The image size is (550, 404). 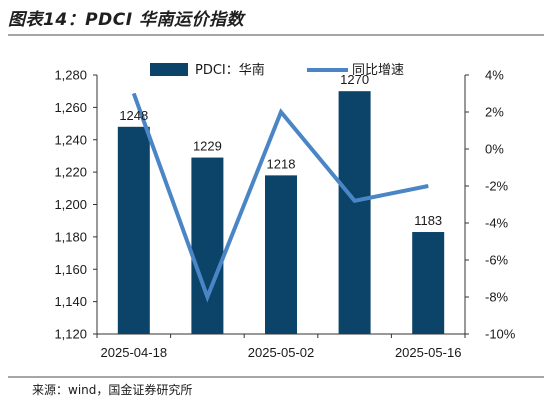 What do you see at coordinates (134, 352) in the screenshot?
I see `x-tick-label: 2025-04-18` at bounding box center [134, 352].